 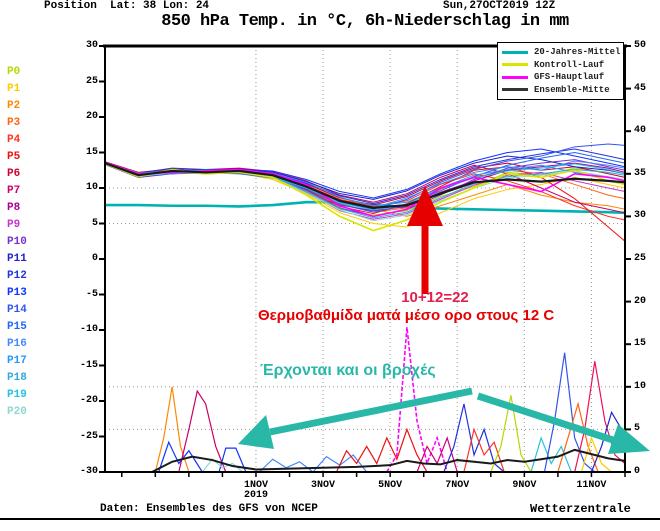 I want to click on left-axis-tick-label: 5, so click(x=94, y=223).